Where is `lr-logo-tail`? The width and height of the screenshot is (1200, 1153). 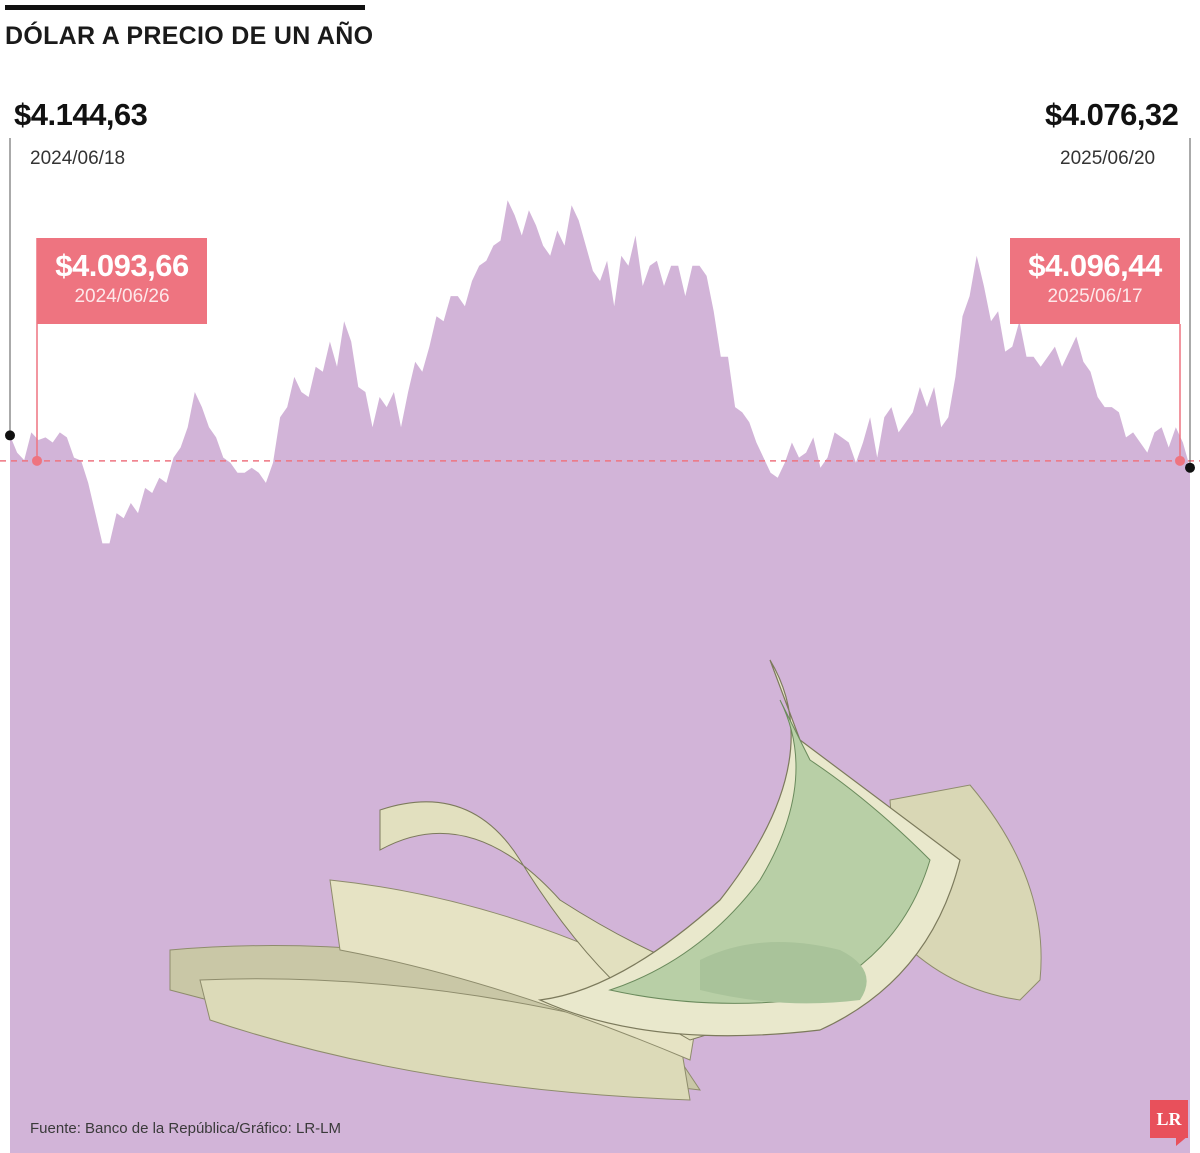
lr-logo-tail is located at coordinates (1182, 1141).